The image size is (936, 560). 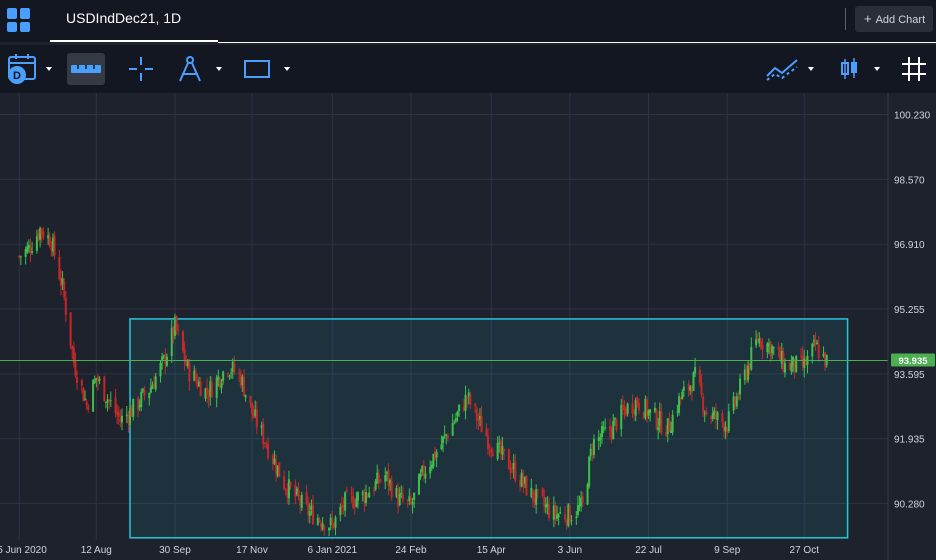 I want to click on grid-toggle-tool, so click(x=915, y=69).